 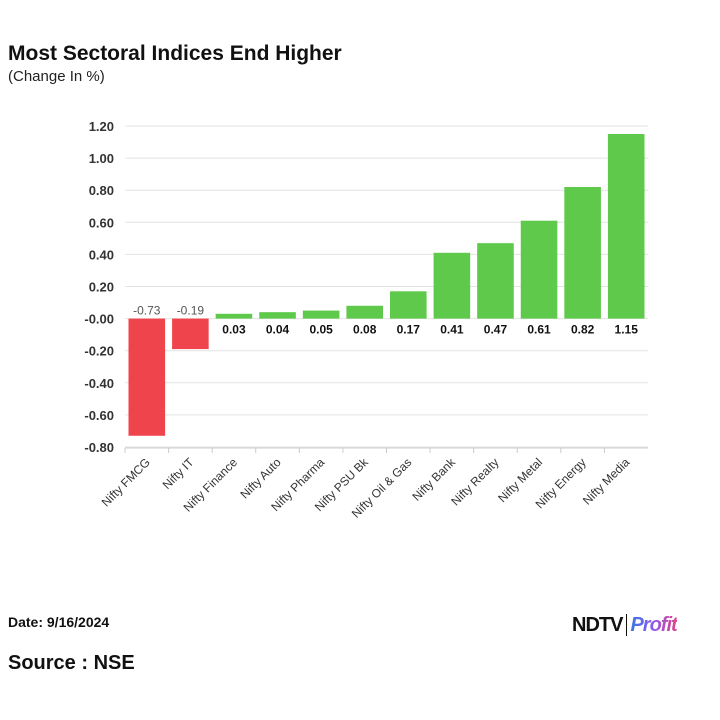 I want to click on y-tick-label: -0.80, so click(x=99, y=447).